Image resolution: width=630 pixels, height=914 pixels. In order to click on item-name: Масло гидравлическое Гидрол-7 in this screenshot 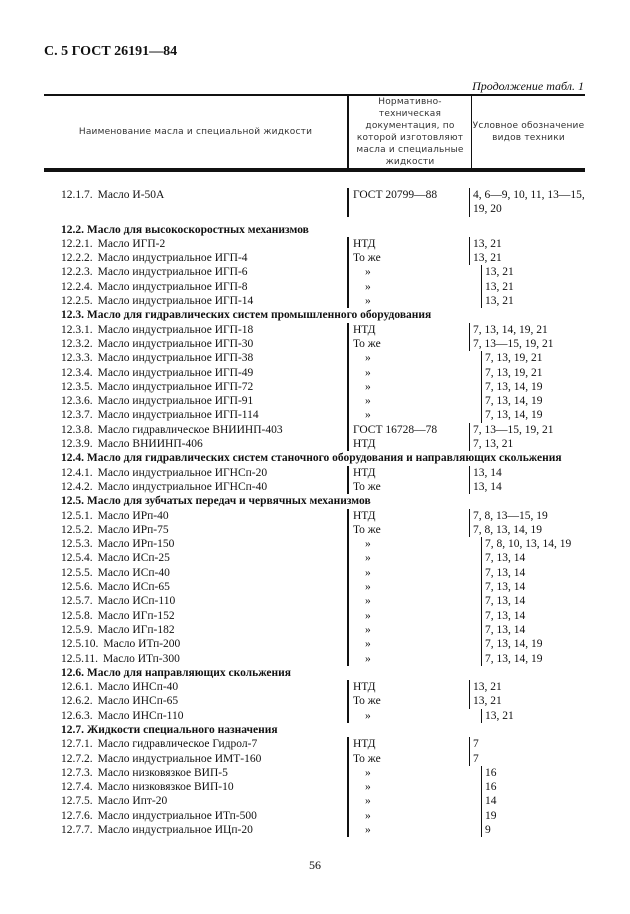, I will do `click(177, 744)`.